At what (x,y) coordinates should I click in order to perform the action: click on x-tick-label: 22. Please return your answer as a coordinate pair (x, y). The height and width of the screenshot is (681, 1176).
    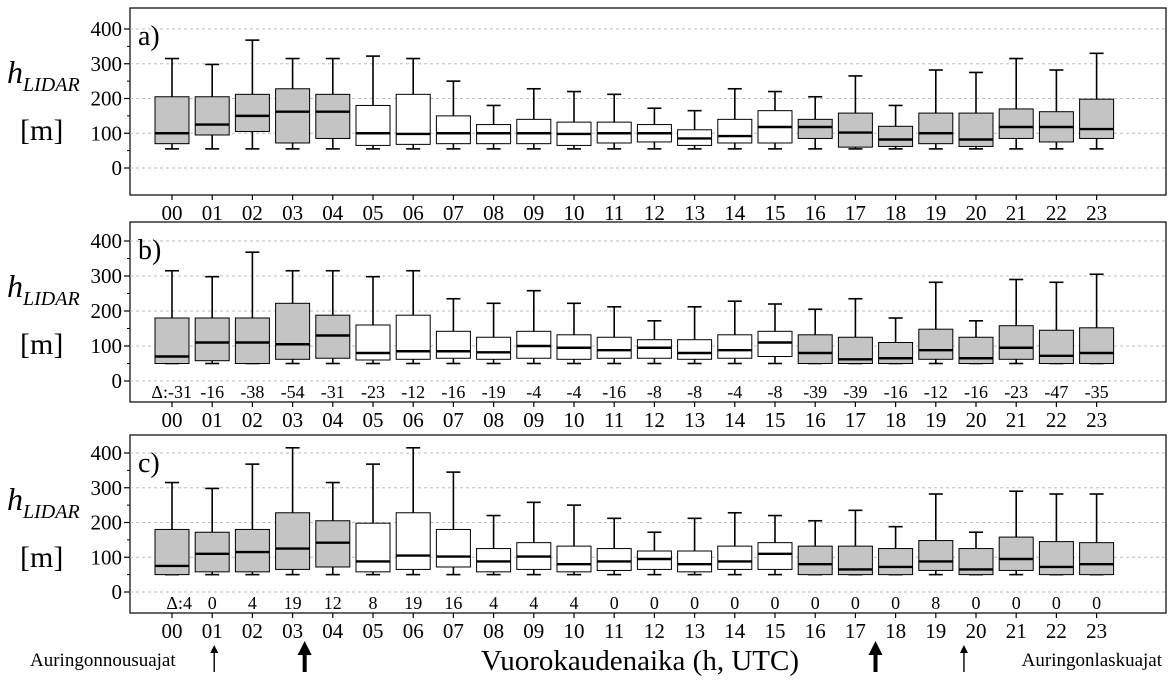
    Looking at the image, I should click on (1056, 420).